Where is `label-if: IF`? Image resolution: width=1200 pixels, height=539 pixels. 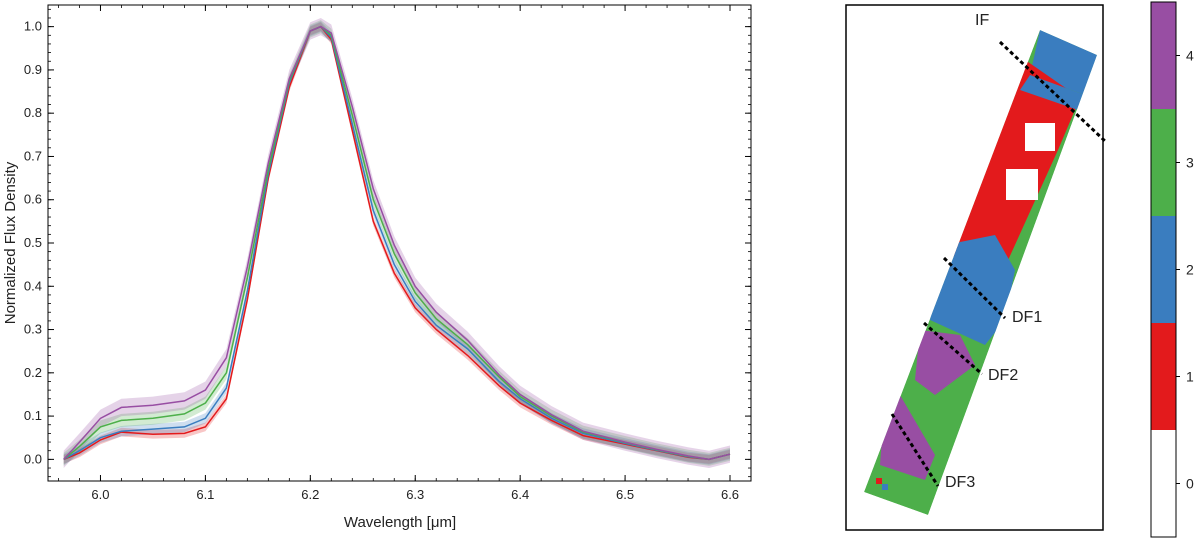
label-if: IF is located at coordinates (982, 20).